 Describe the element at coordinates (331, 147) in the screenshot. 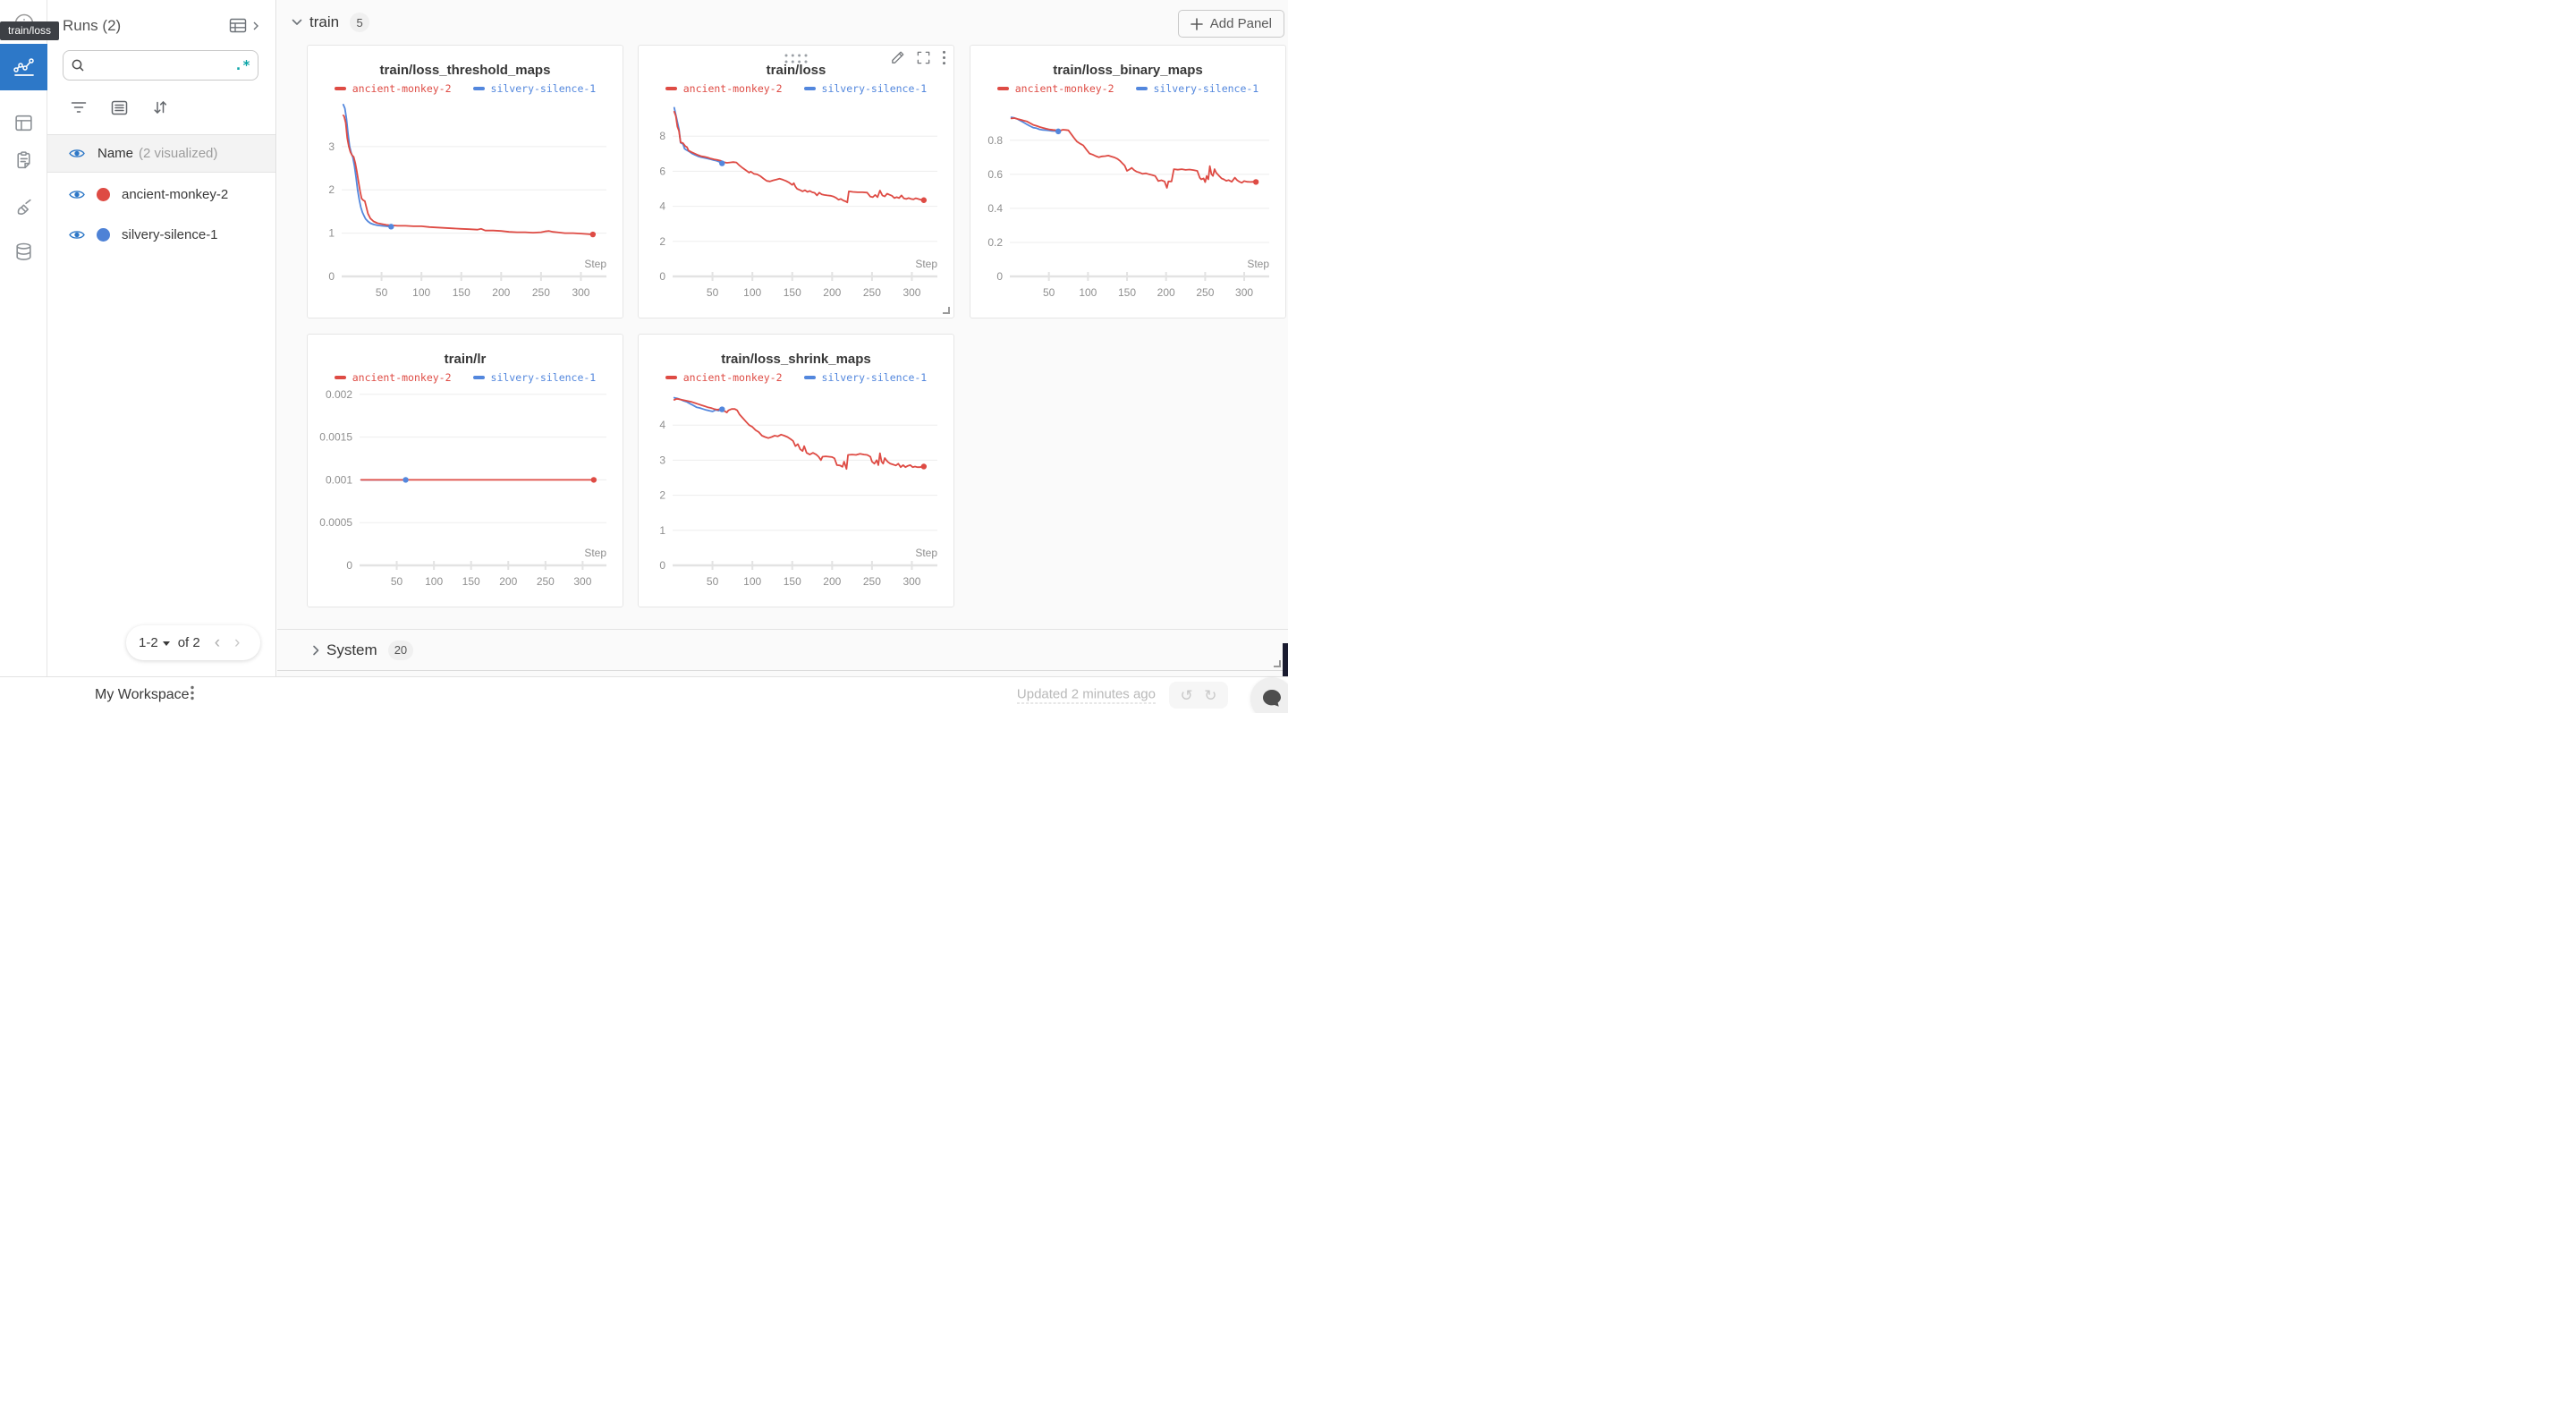

I see `svg-text: 3` at that location.